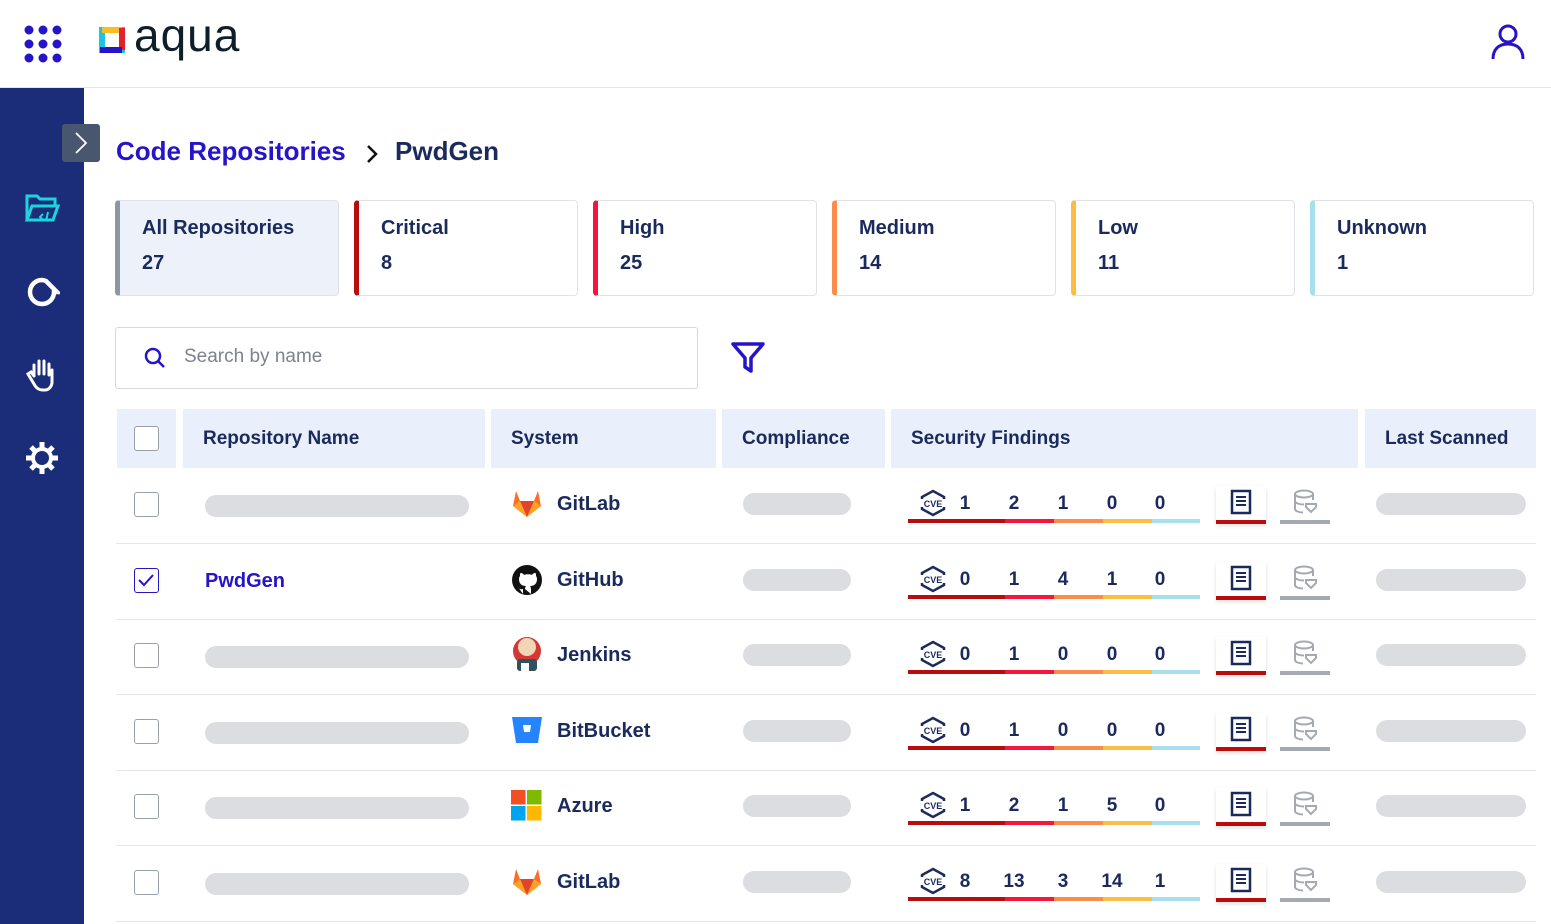  I want to click on breadcrumb-parent-link: Code Repositories, so click(231, 151).